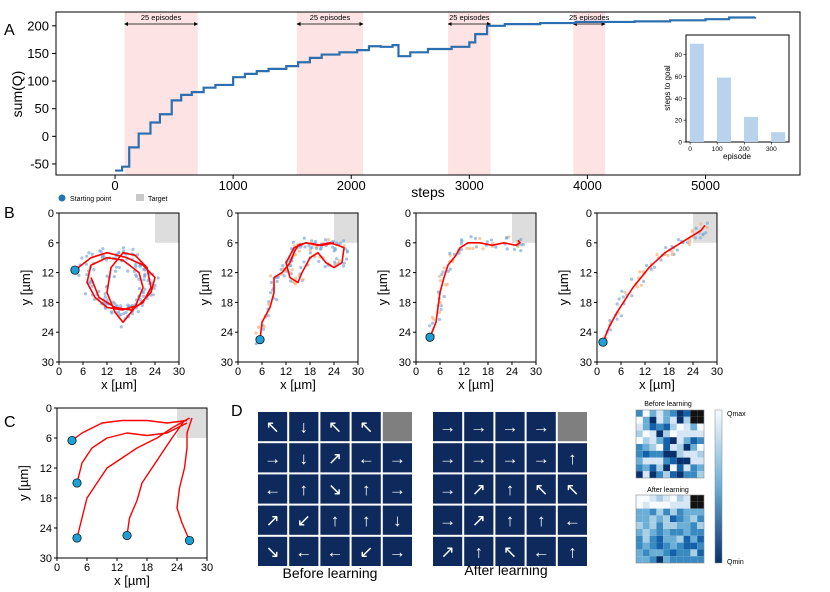 The width and height of the screenshot is (830, 592). Describe the element at coordinates (46, 499) in the screenshot. I see `y-tick-label: 18` at that location.